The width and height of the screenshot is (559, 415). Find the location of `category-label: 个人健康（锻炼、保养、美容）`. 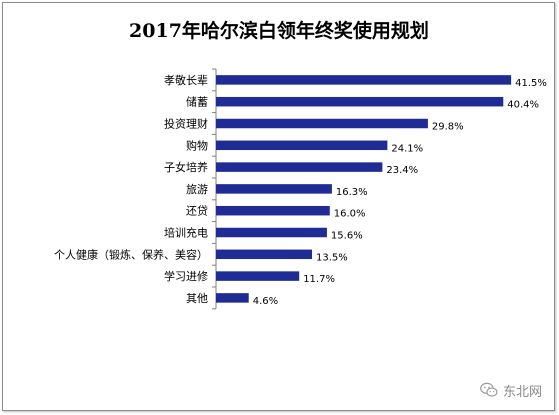

category-label: 个人健康（锻炼、保养、美容） is located at coordinates (131, 254).